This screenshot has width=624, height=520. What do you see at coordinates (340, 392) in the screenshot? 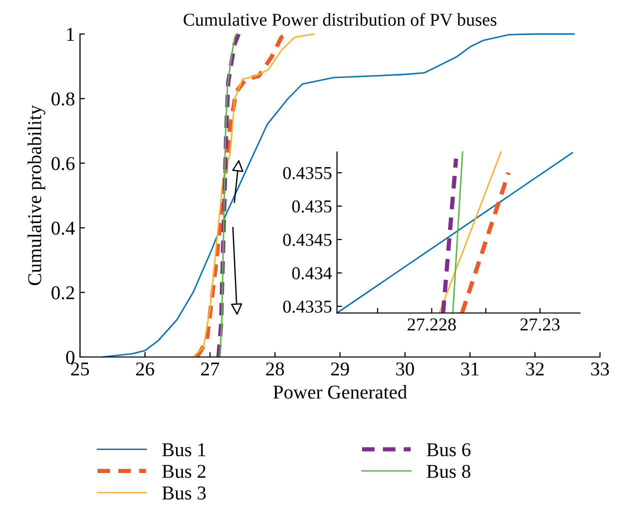
I see `x-axis-title: Power Generated` at bounding box center [340, 392].